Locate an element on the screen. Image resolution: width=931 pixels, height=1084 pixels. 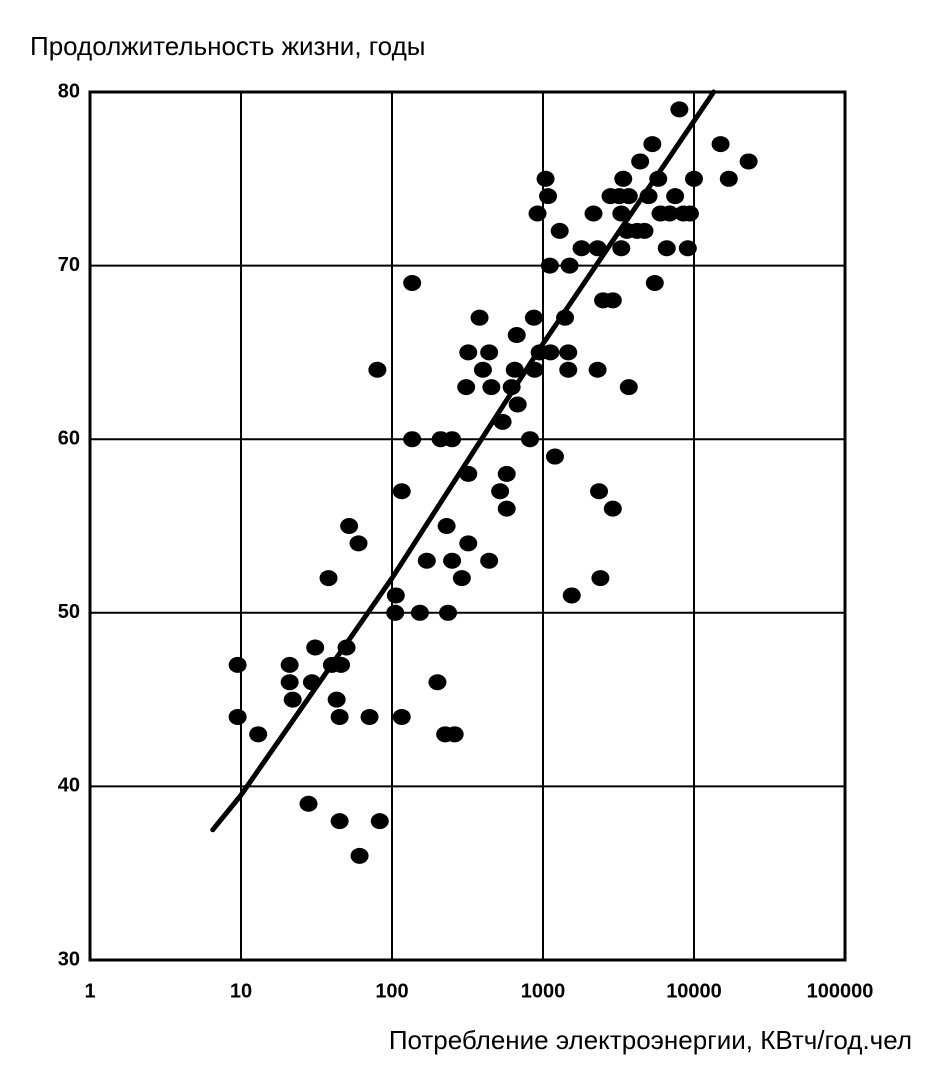
x-tick-label: 100 is located at coordinates (391, 991).